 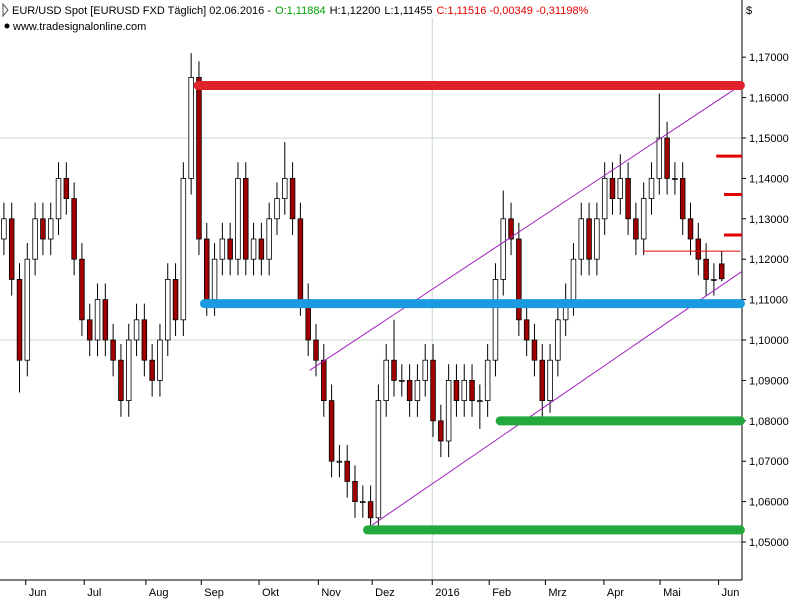 I want to click on x-tick-label: Dez, so click(x=385, y=593).